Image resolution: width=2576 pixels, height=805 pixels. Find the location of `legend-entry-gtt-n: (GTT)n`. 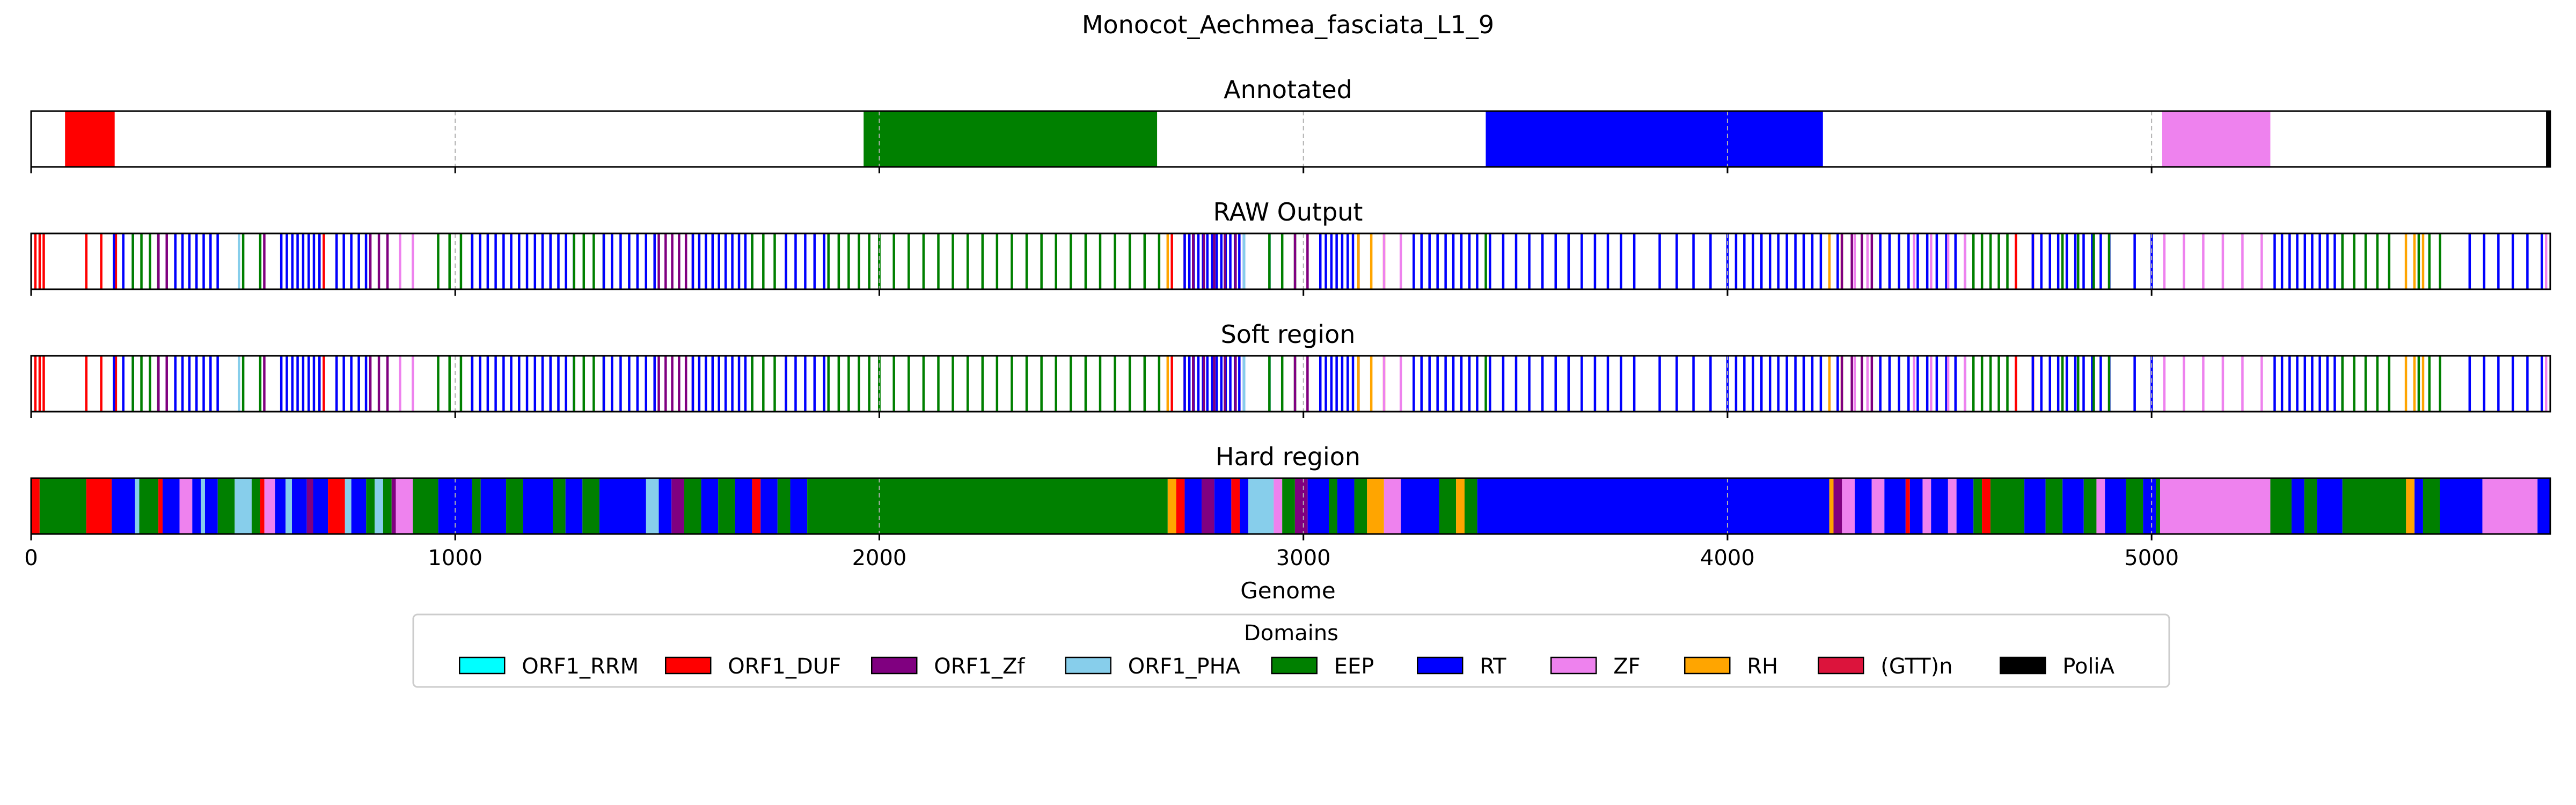

legend-entry-gtt-n: (GTT)n is located at coordinates (1885, 666).